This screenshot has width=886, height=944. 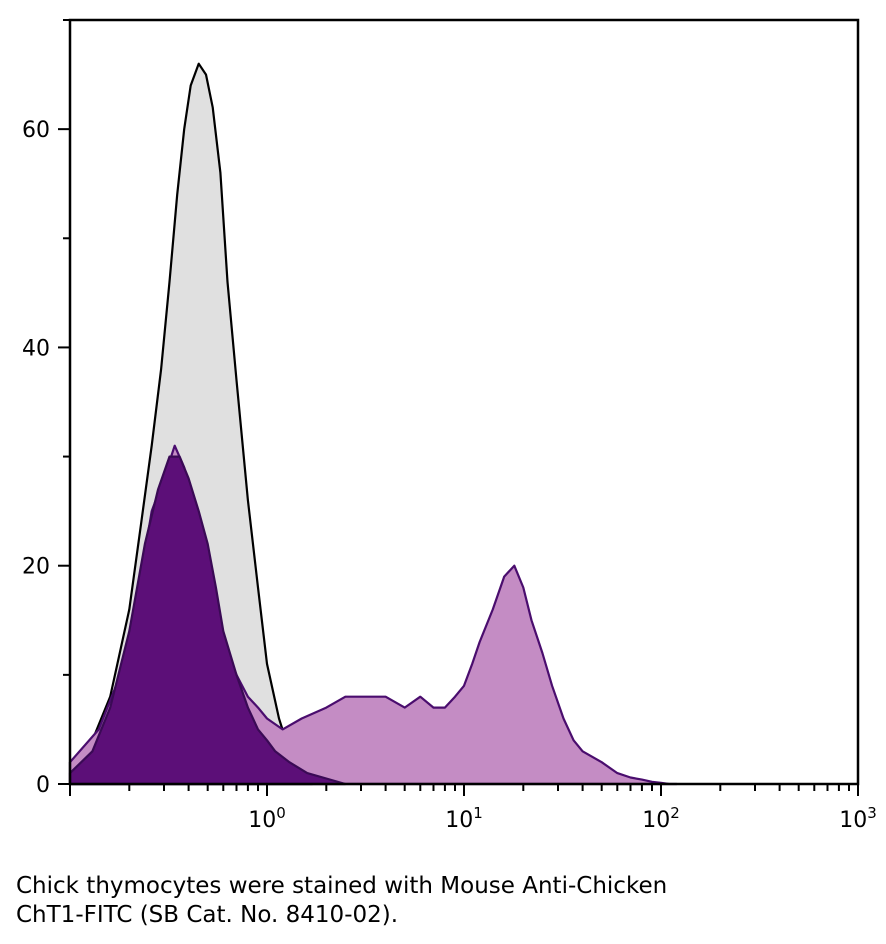 I want to click on x-axis: 10⁰ 10¹ 10² 10³, so click(x=473, y=808).